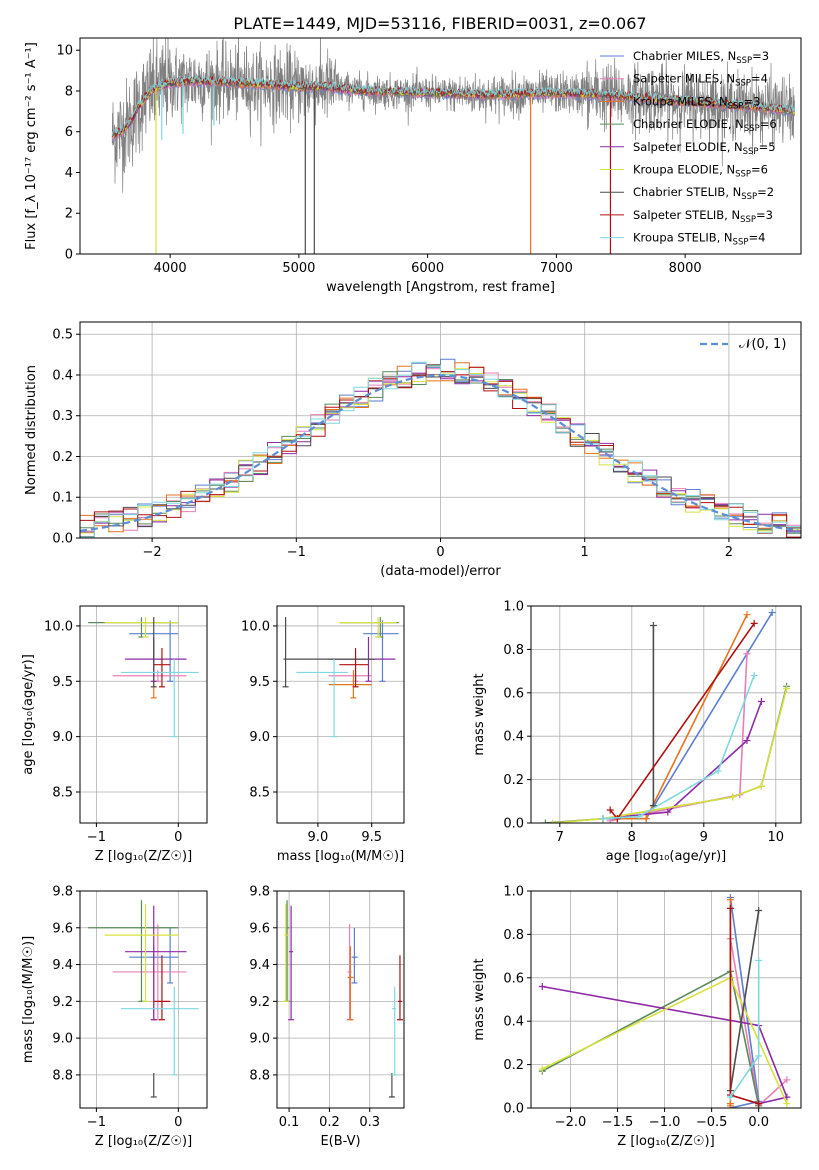 The width and height of the screenshot is (819, 1170). Describe the element at coordinates (665, 1122) in the screenshot. I see `x-tick-label: −1.0` at that location.